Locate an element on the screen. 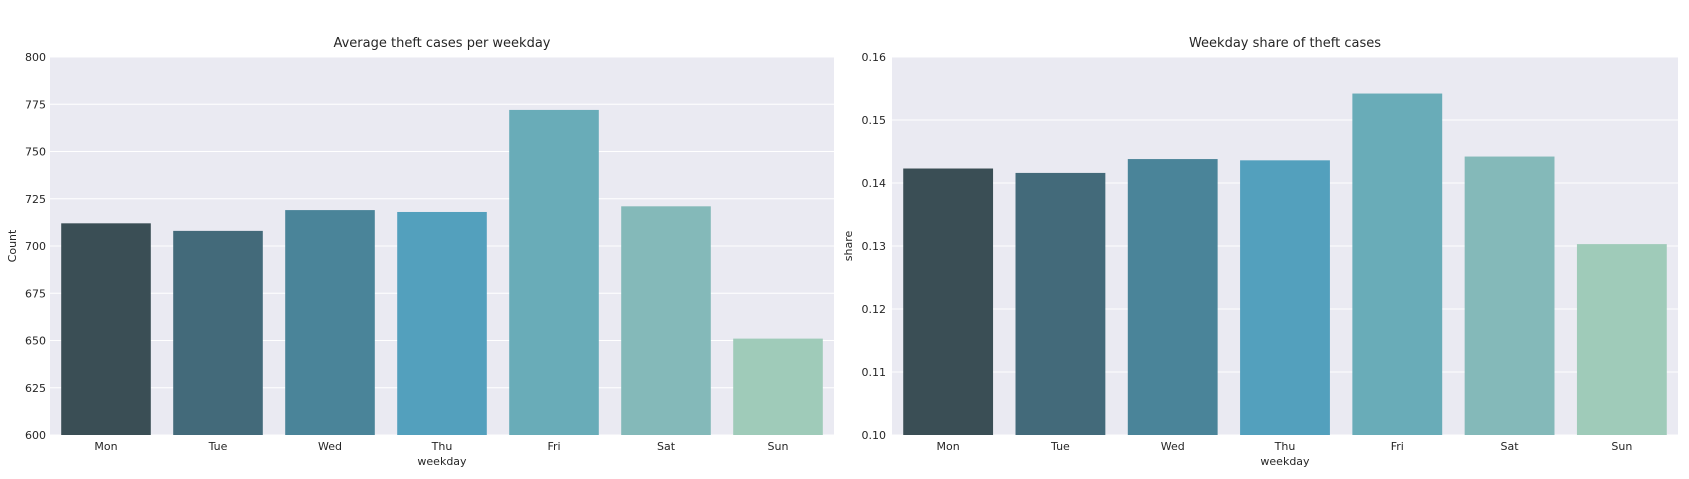  y-tick-label: 650 is located at coordinates (35, 341).